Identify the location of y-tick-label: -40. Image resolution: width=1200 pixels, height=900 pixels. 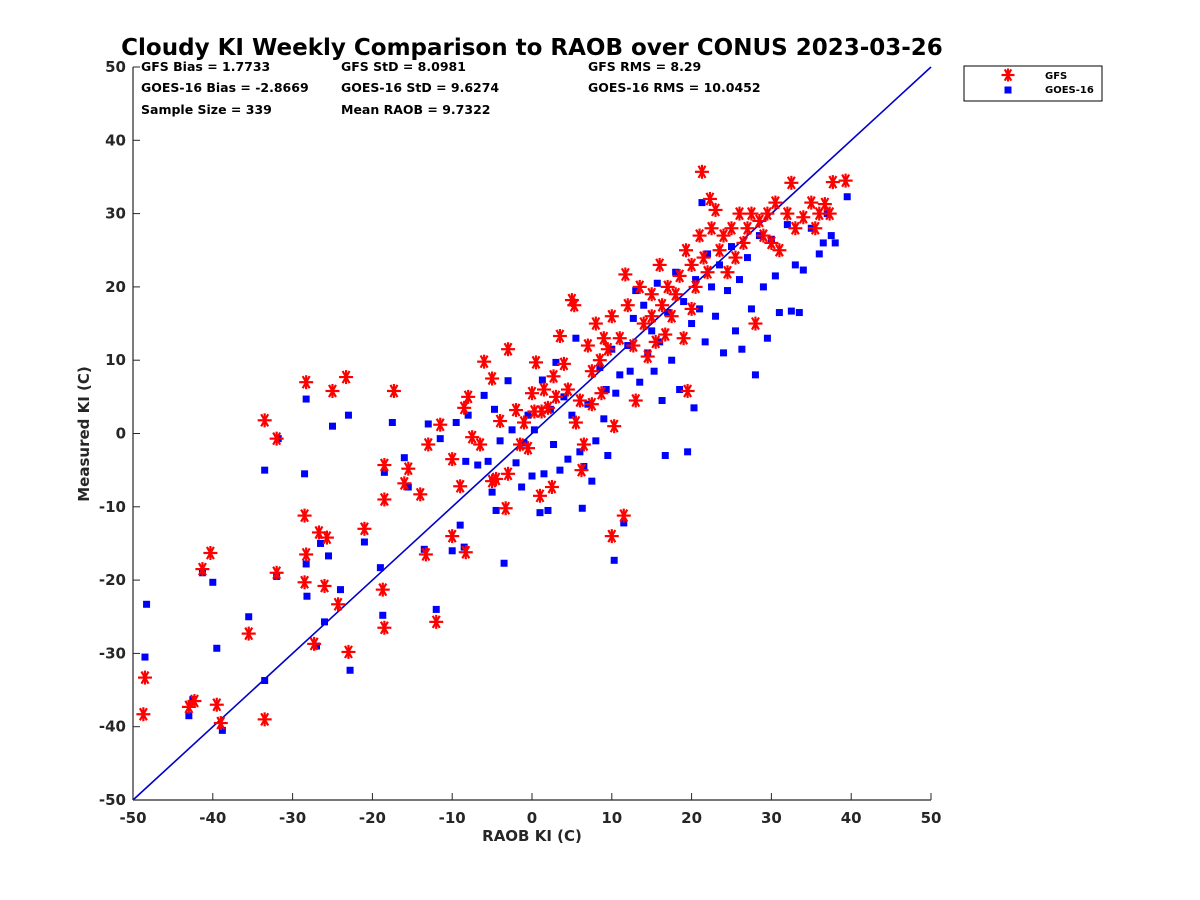
(112, 727).